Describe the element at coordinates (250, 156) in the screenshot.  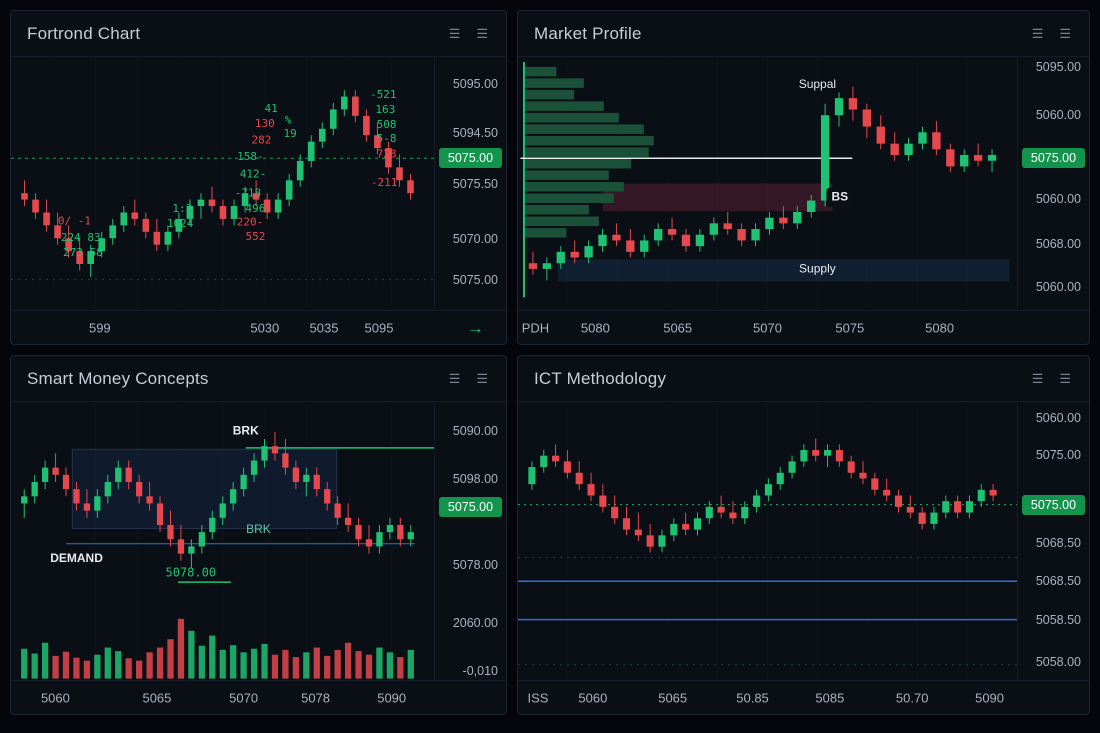
I see `svg-text: 158-` at that location.